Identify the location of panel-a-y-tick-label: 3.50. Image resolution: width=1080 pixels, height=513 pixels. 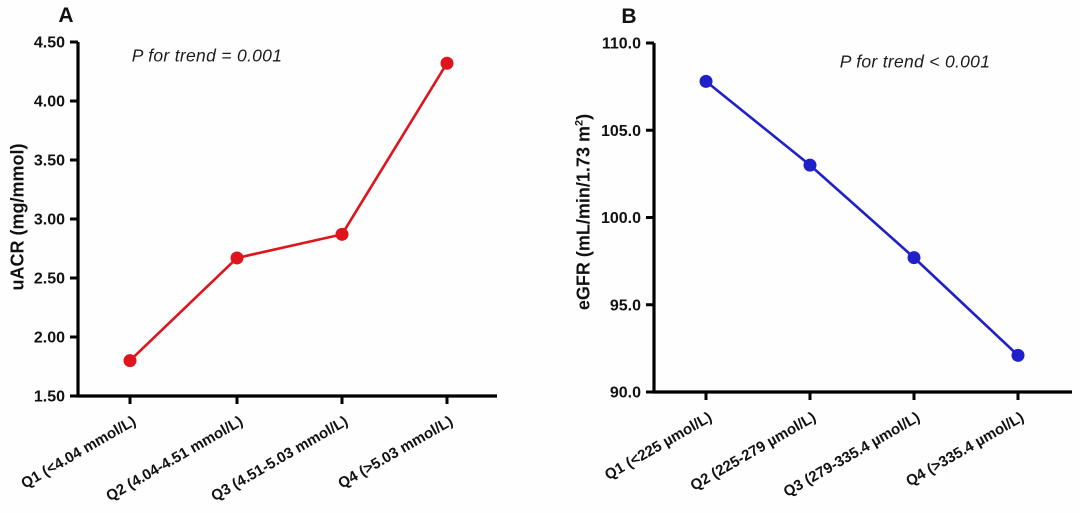
(49, 161).